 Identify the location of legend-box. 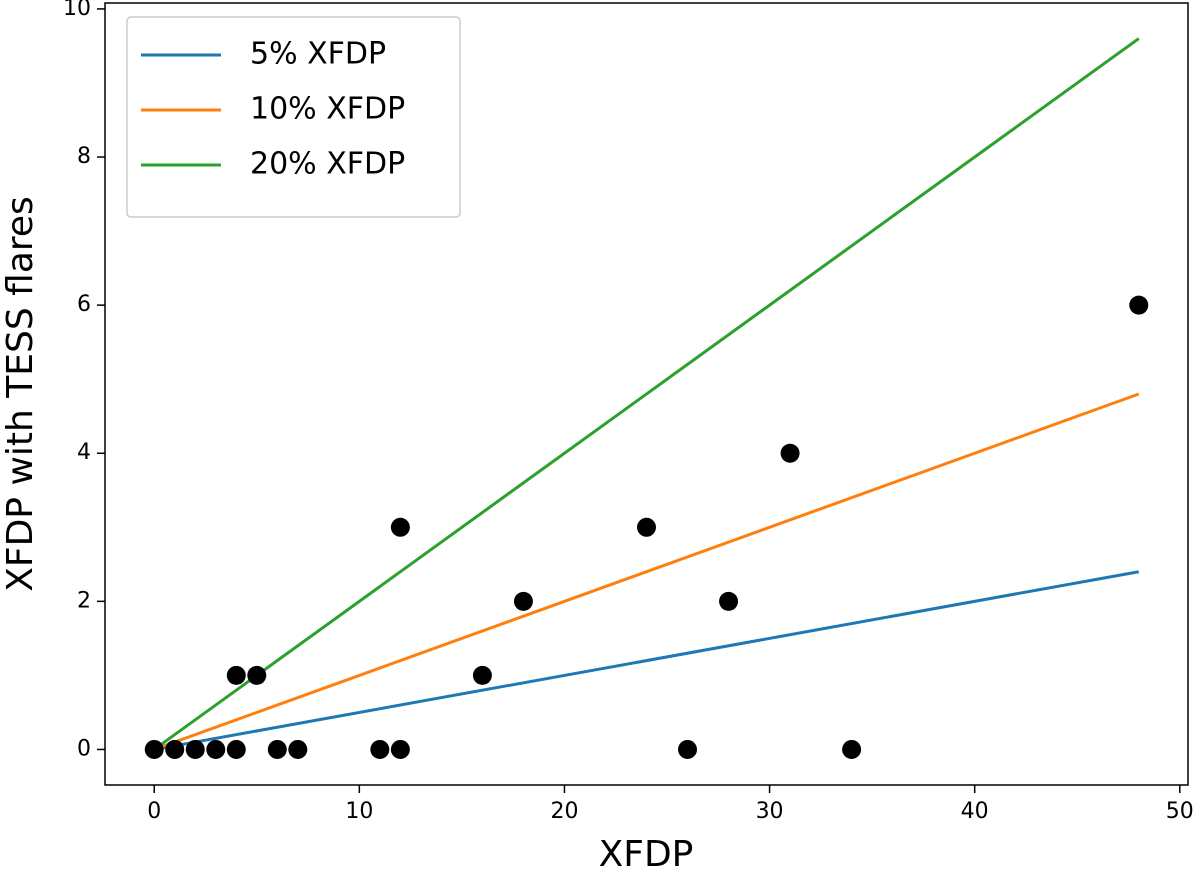
(293, 117).